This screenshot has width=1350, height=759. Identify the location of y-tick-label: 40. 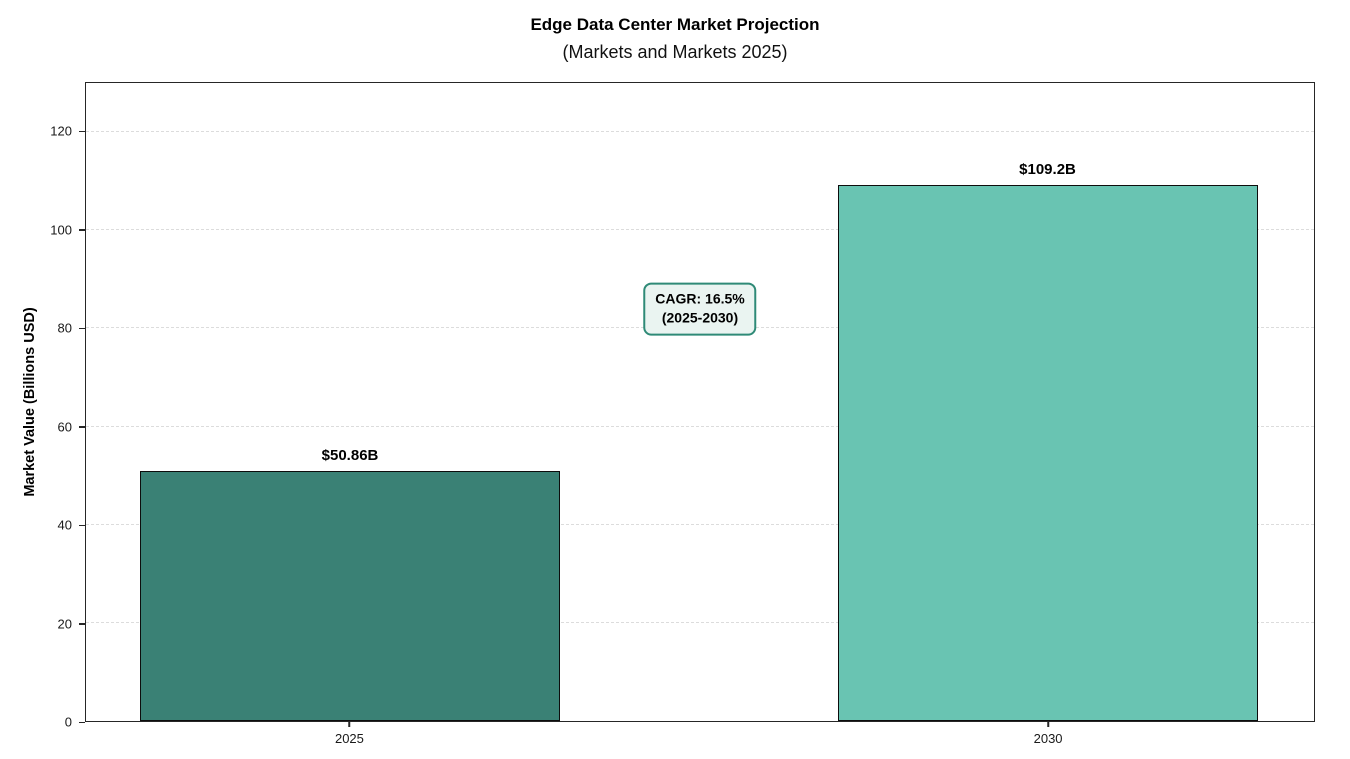
(64, 525).